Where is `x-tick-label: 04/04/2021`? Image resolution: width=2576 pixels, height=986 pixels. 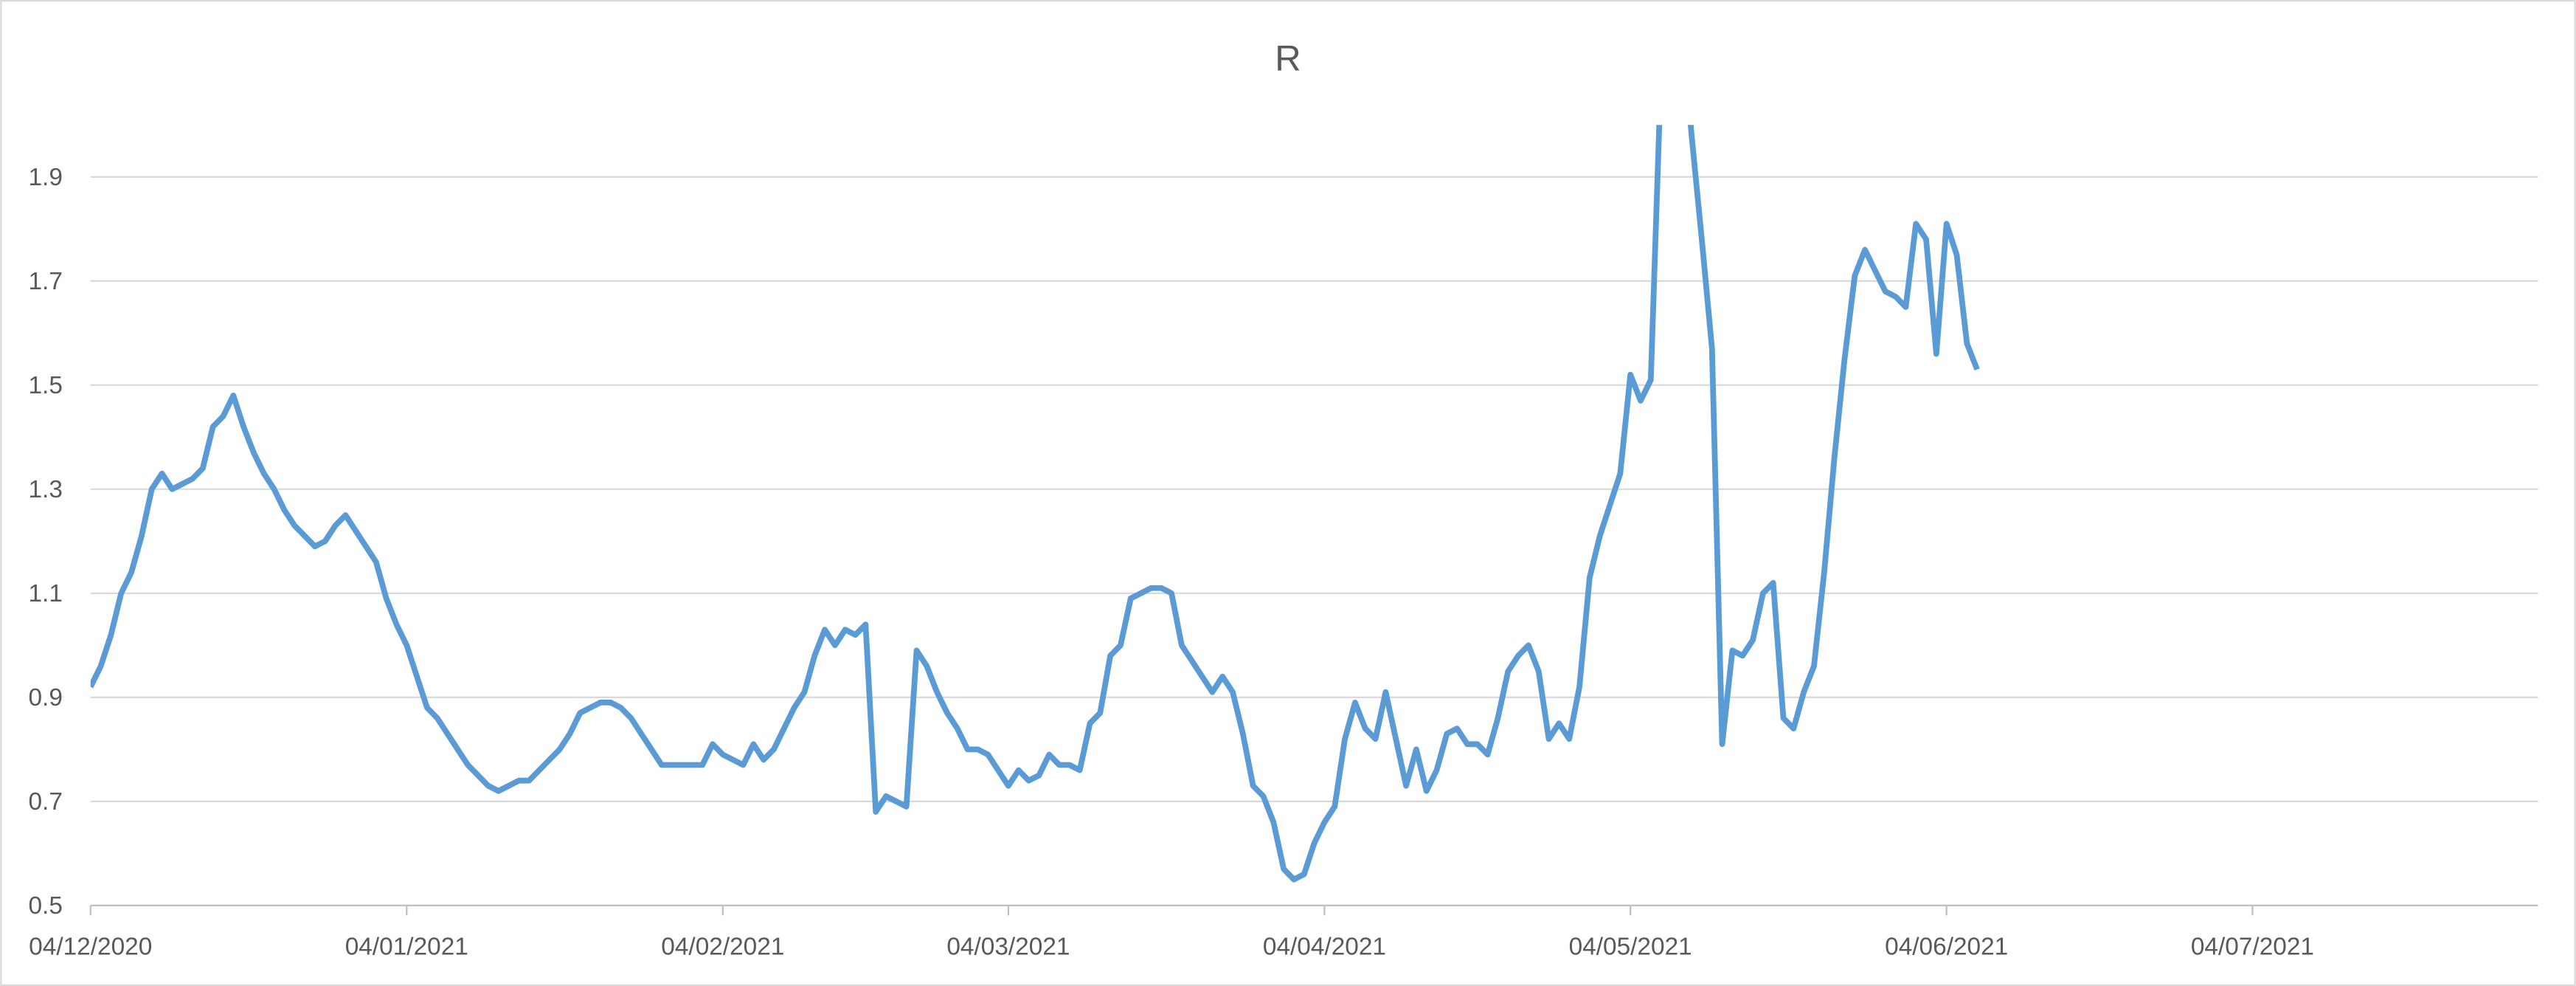
x-tick-label: 04/04/2021 is located at coordinates (1325, 947).